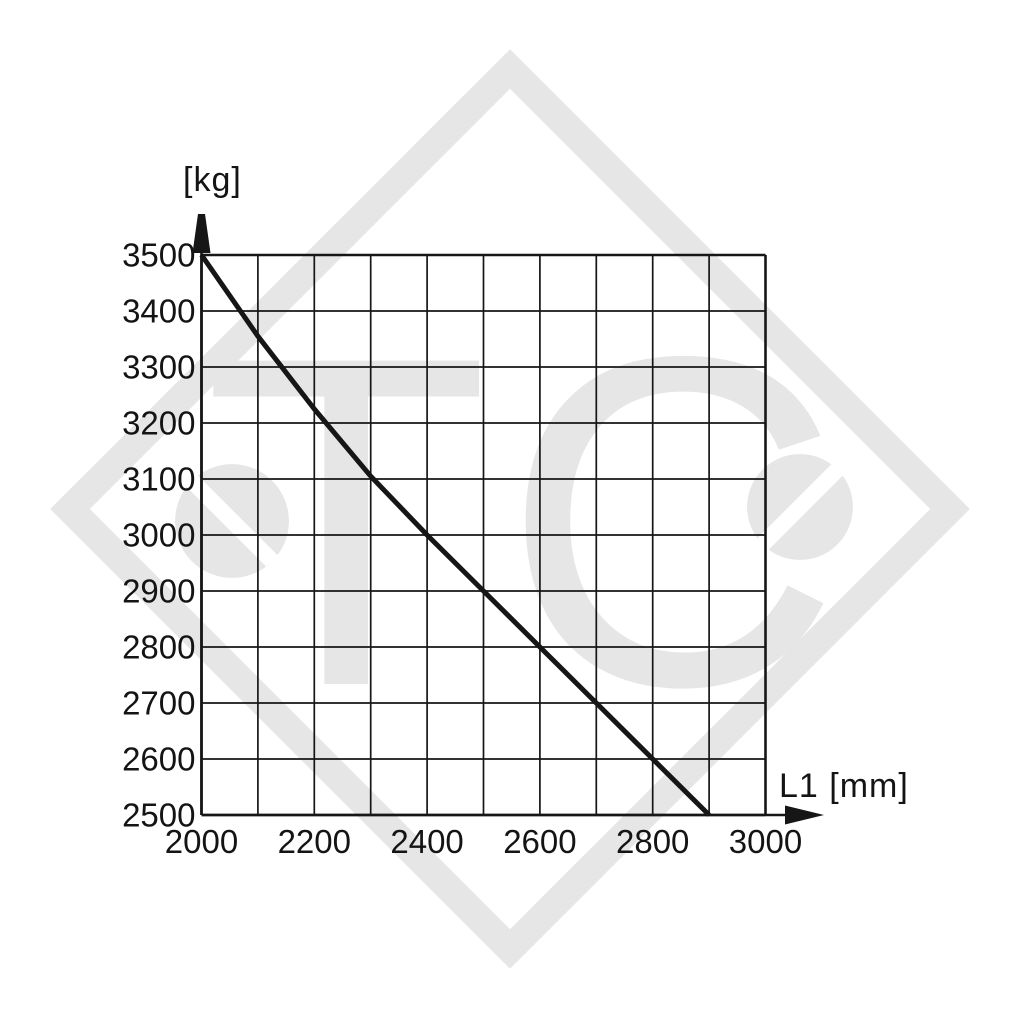  What do you see at coordinates (201, 233) in the screenshot?
I see `y-axis-arrow` at bounding box center [201, 233].